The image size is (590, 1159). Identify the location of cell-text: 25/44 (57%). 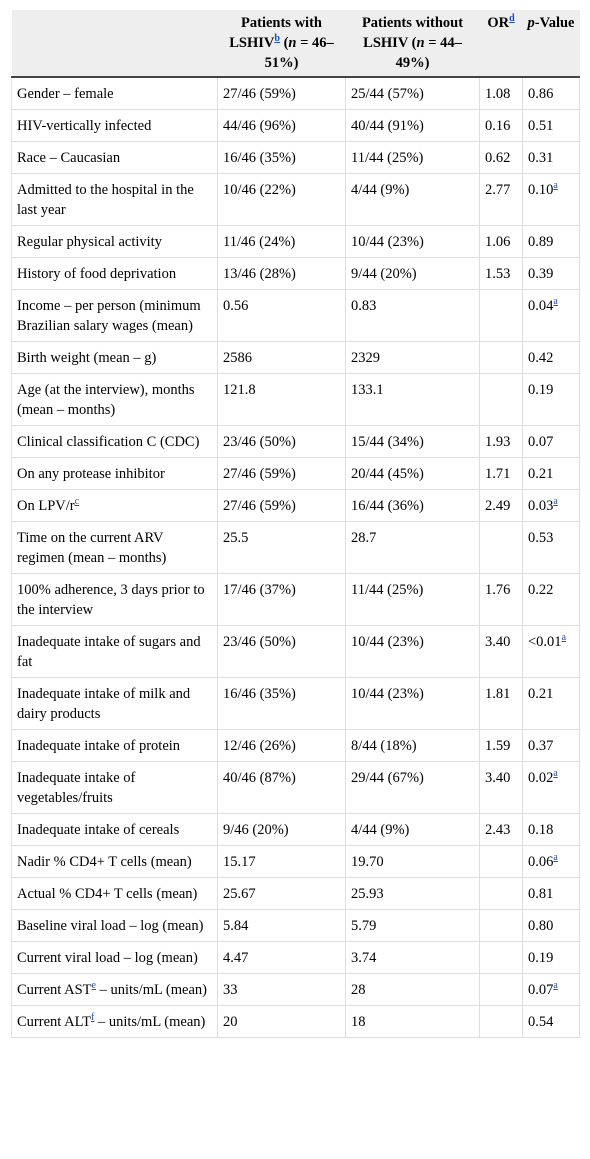
(387, 94).